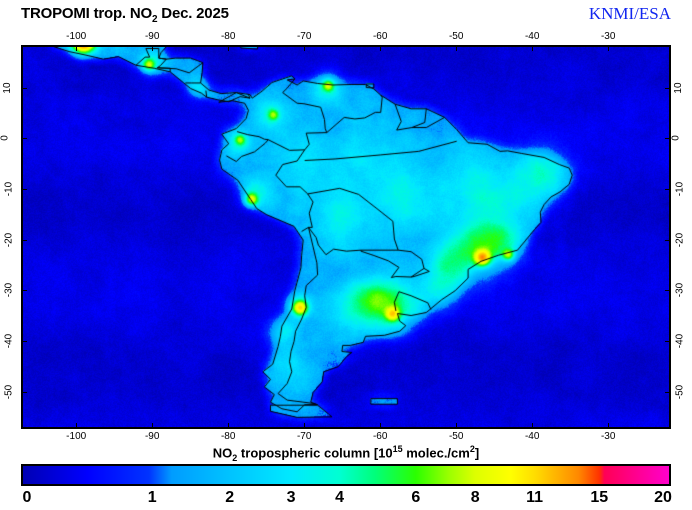 The image size is (692, 510). What do you see at coordinates (9, 290) in the screenshot?
I see `lat-label-left-4: -30` at bounding box center [9, 290].